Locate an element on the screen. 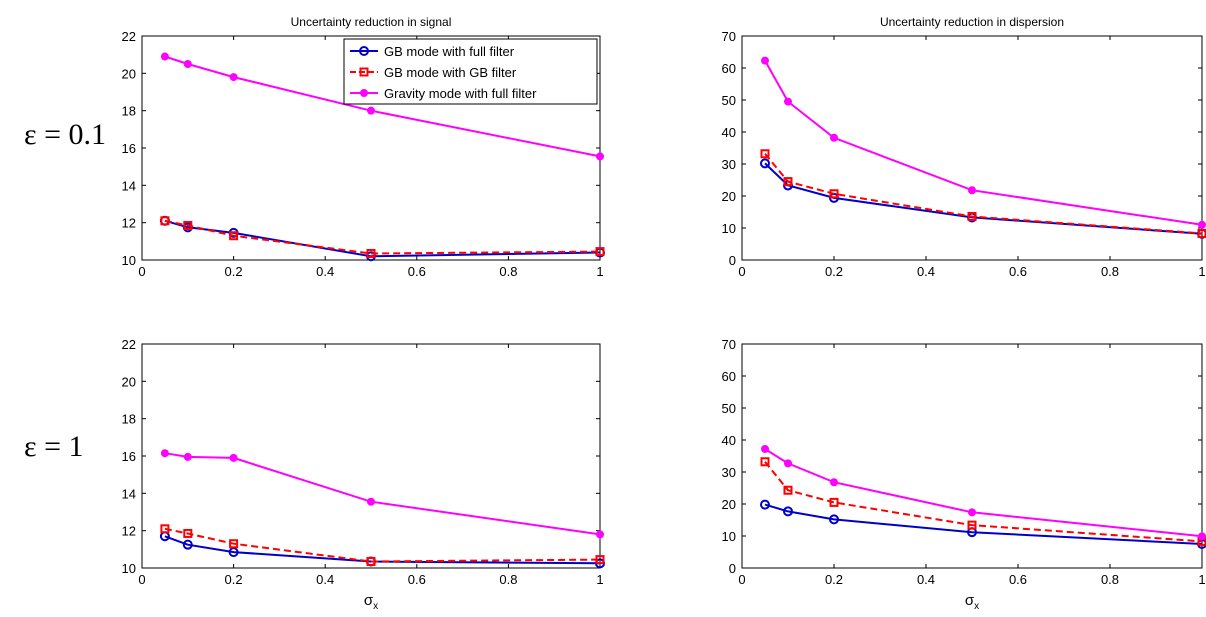 This screenshot has height=617, width=1206. y-tick-label: 60 is located at coordinates (729, 376).